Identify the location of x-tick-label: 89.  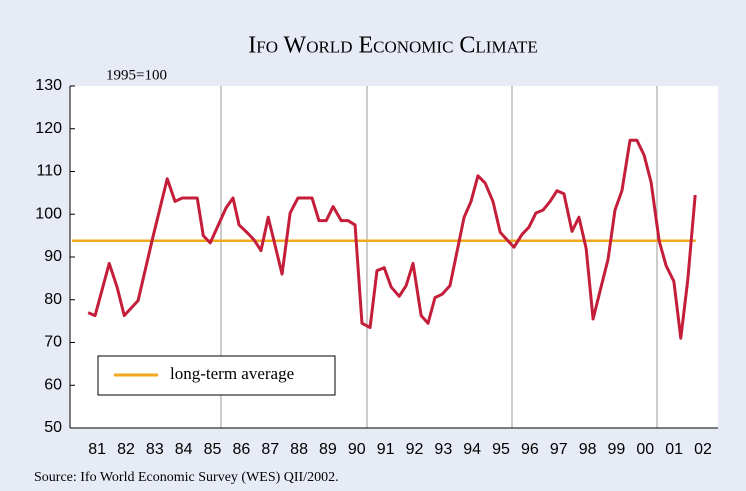
(328, 449).